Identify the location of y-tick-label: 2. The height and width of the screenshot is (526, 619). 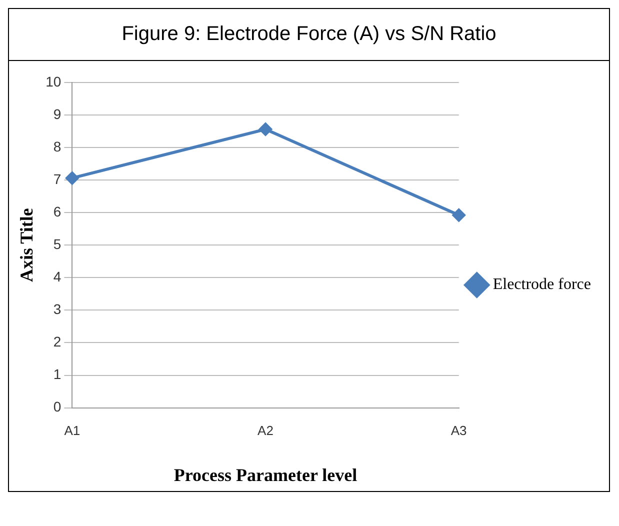
(57, 342).